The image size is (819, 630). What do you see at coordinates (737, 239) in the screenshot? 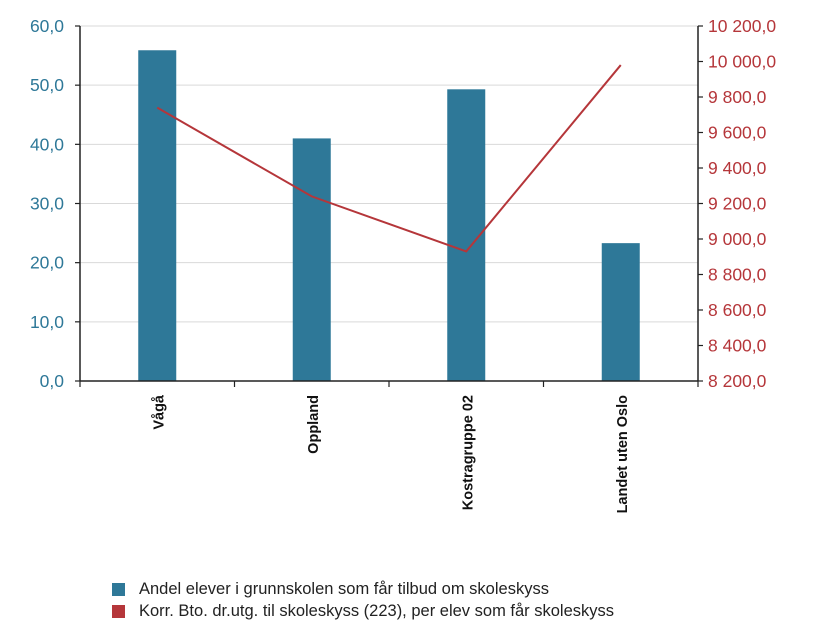
I see `y-right-tick-label: 9 000,0` at bounding box center [737, 239].